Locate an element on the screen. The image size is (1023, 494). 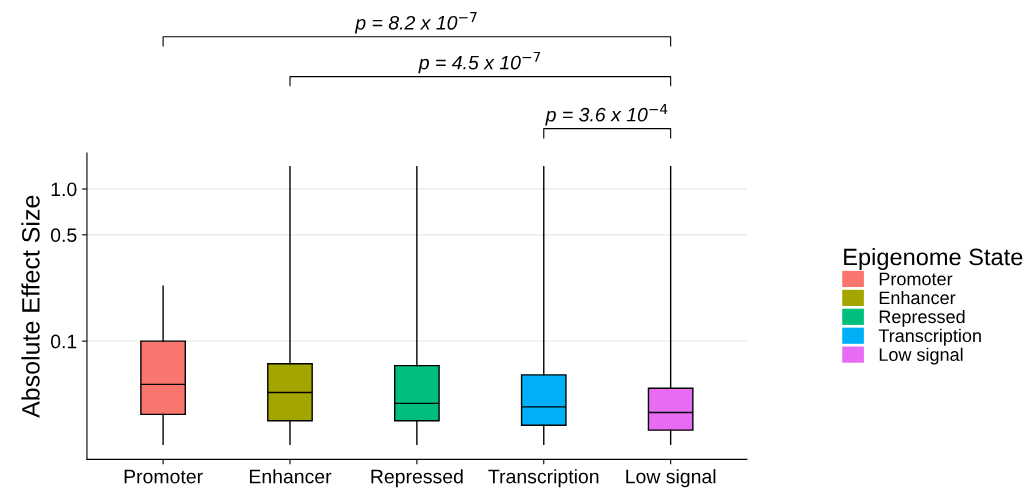
legend-label: Low signal is located at coordinates (921, 356).